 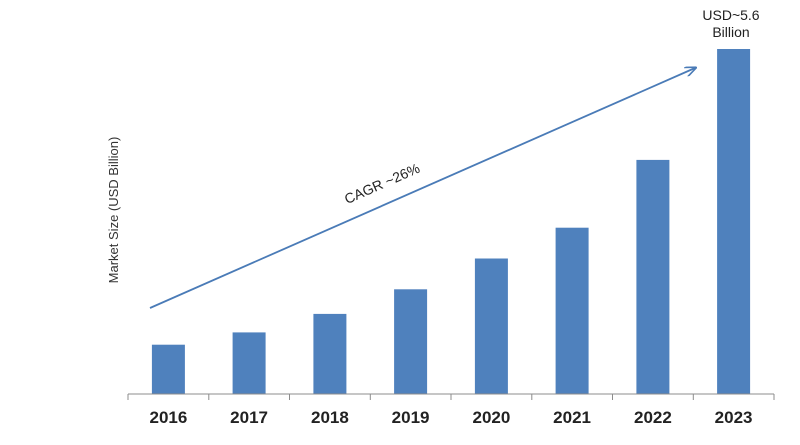 I want to click on x-tick-labels: 2016 2017 2018 2019 2020 2021 2022 2023, so click(x=450, y=417).